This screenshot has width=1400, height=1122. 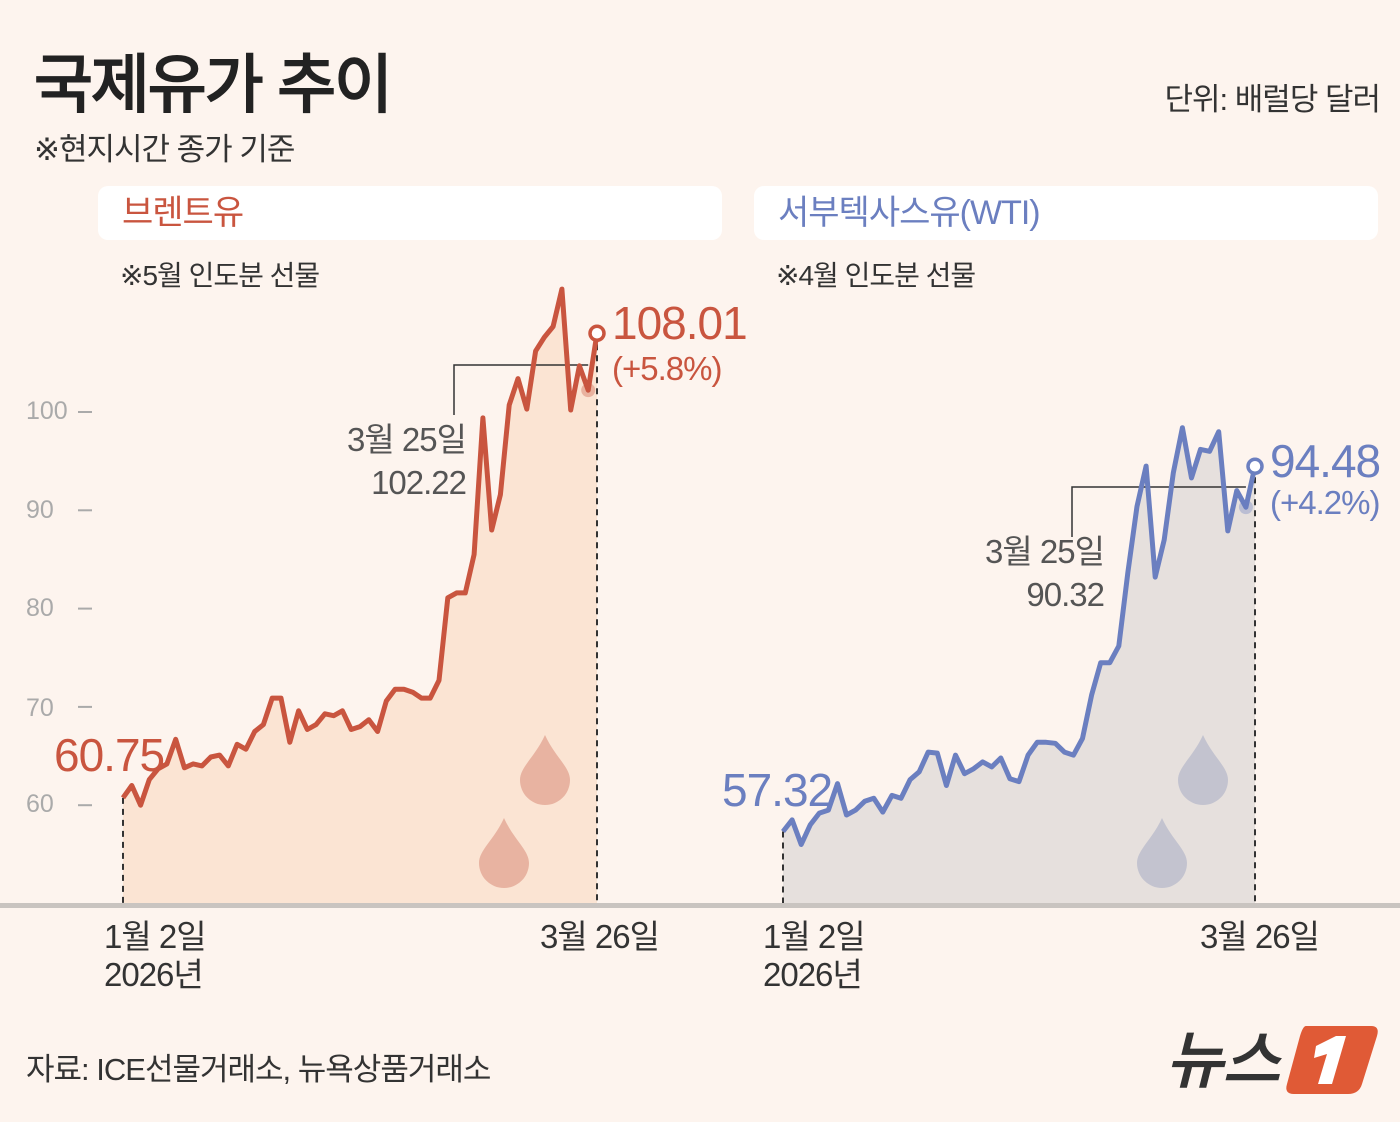 What do you see at coordinates (40, 510) in the screenshot?
I see `y-tick-label: 90` at bounding box center [40, 510].